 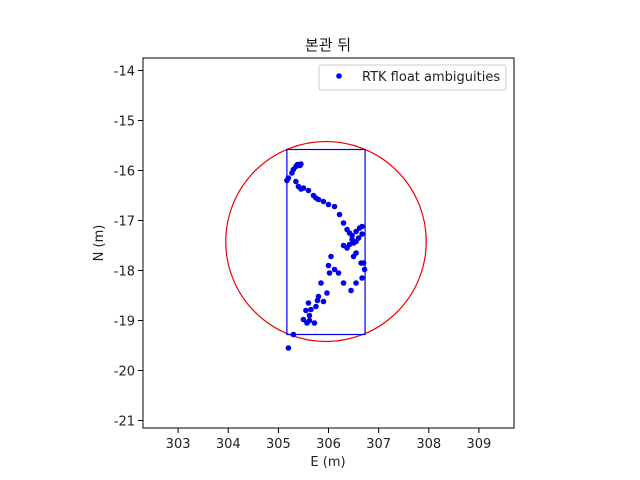 I want to click on y-tick-label: -16, so click(x=124, y=172).